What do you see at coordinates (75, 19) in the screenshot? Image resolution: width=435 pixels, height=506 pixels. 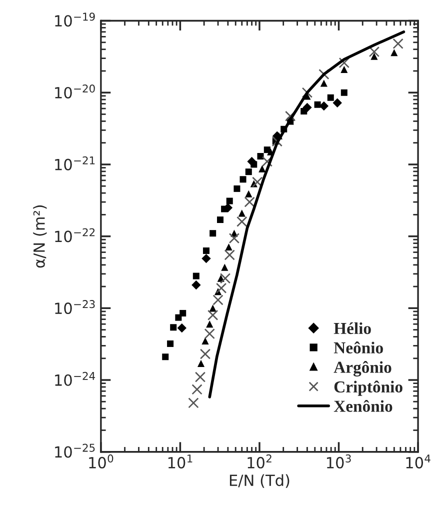 I see `y-tick-label: 10$^{−19}$` at bounding box center [75, 19].